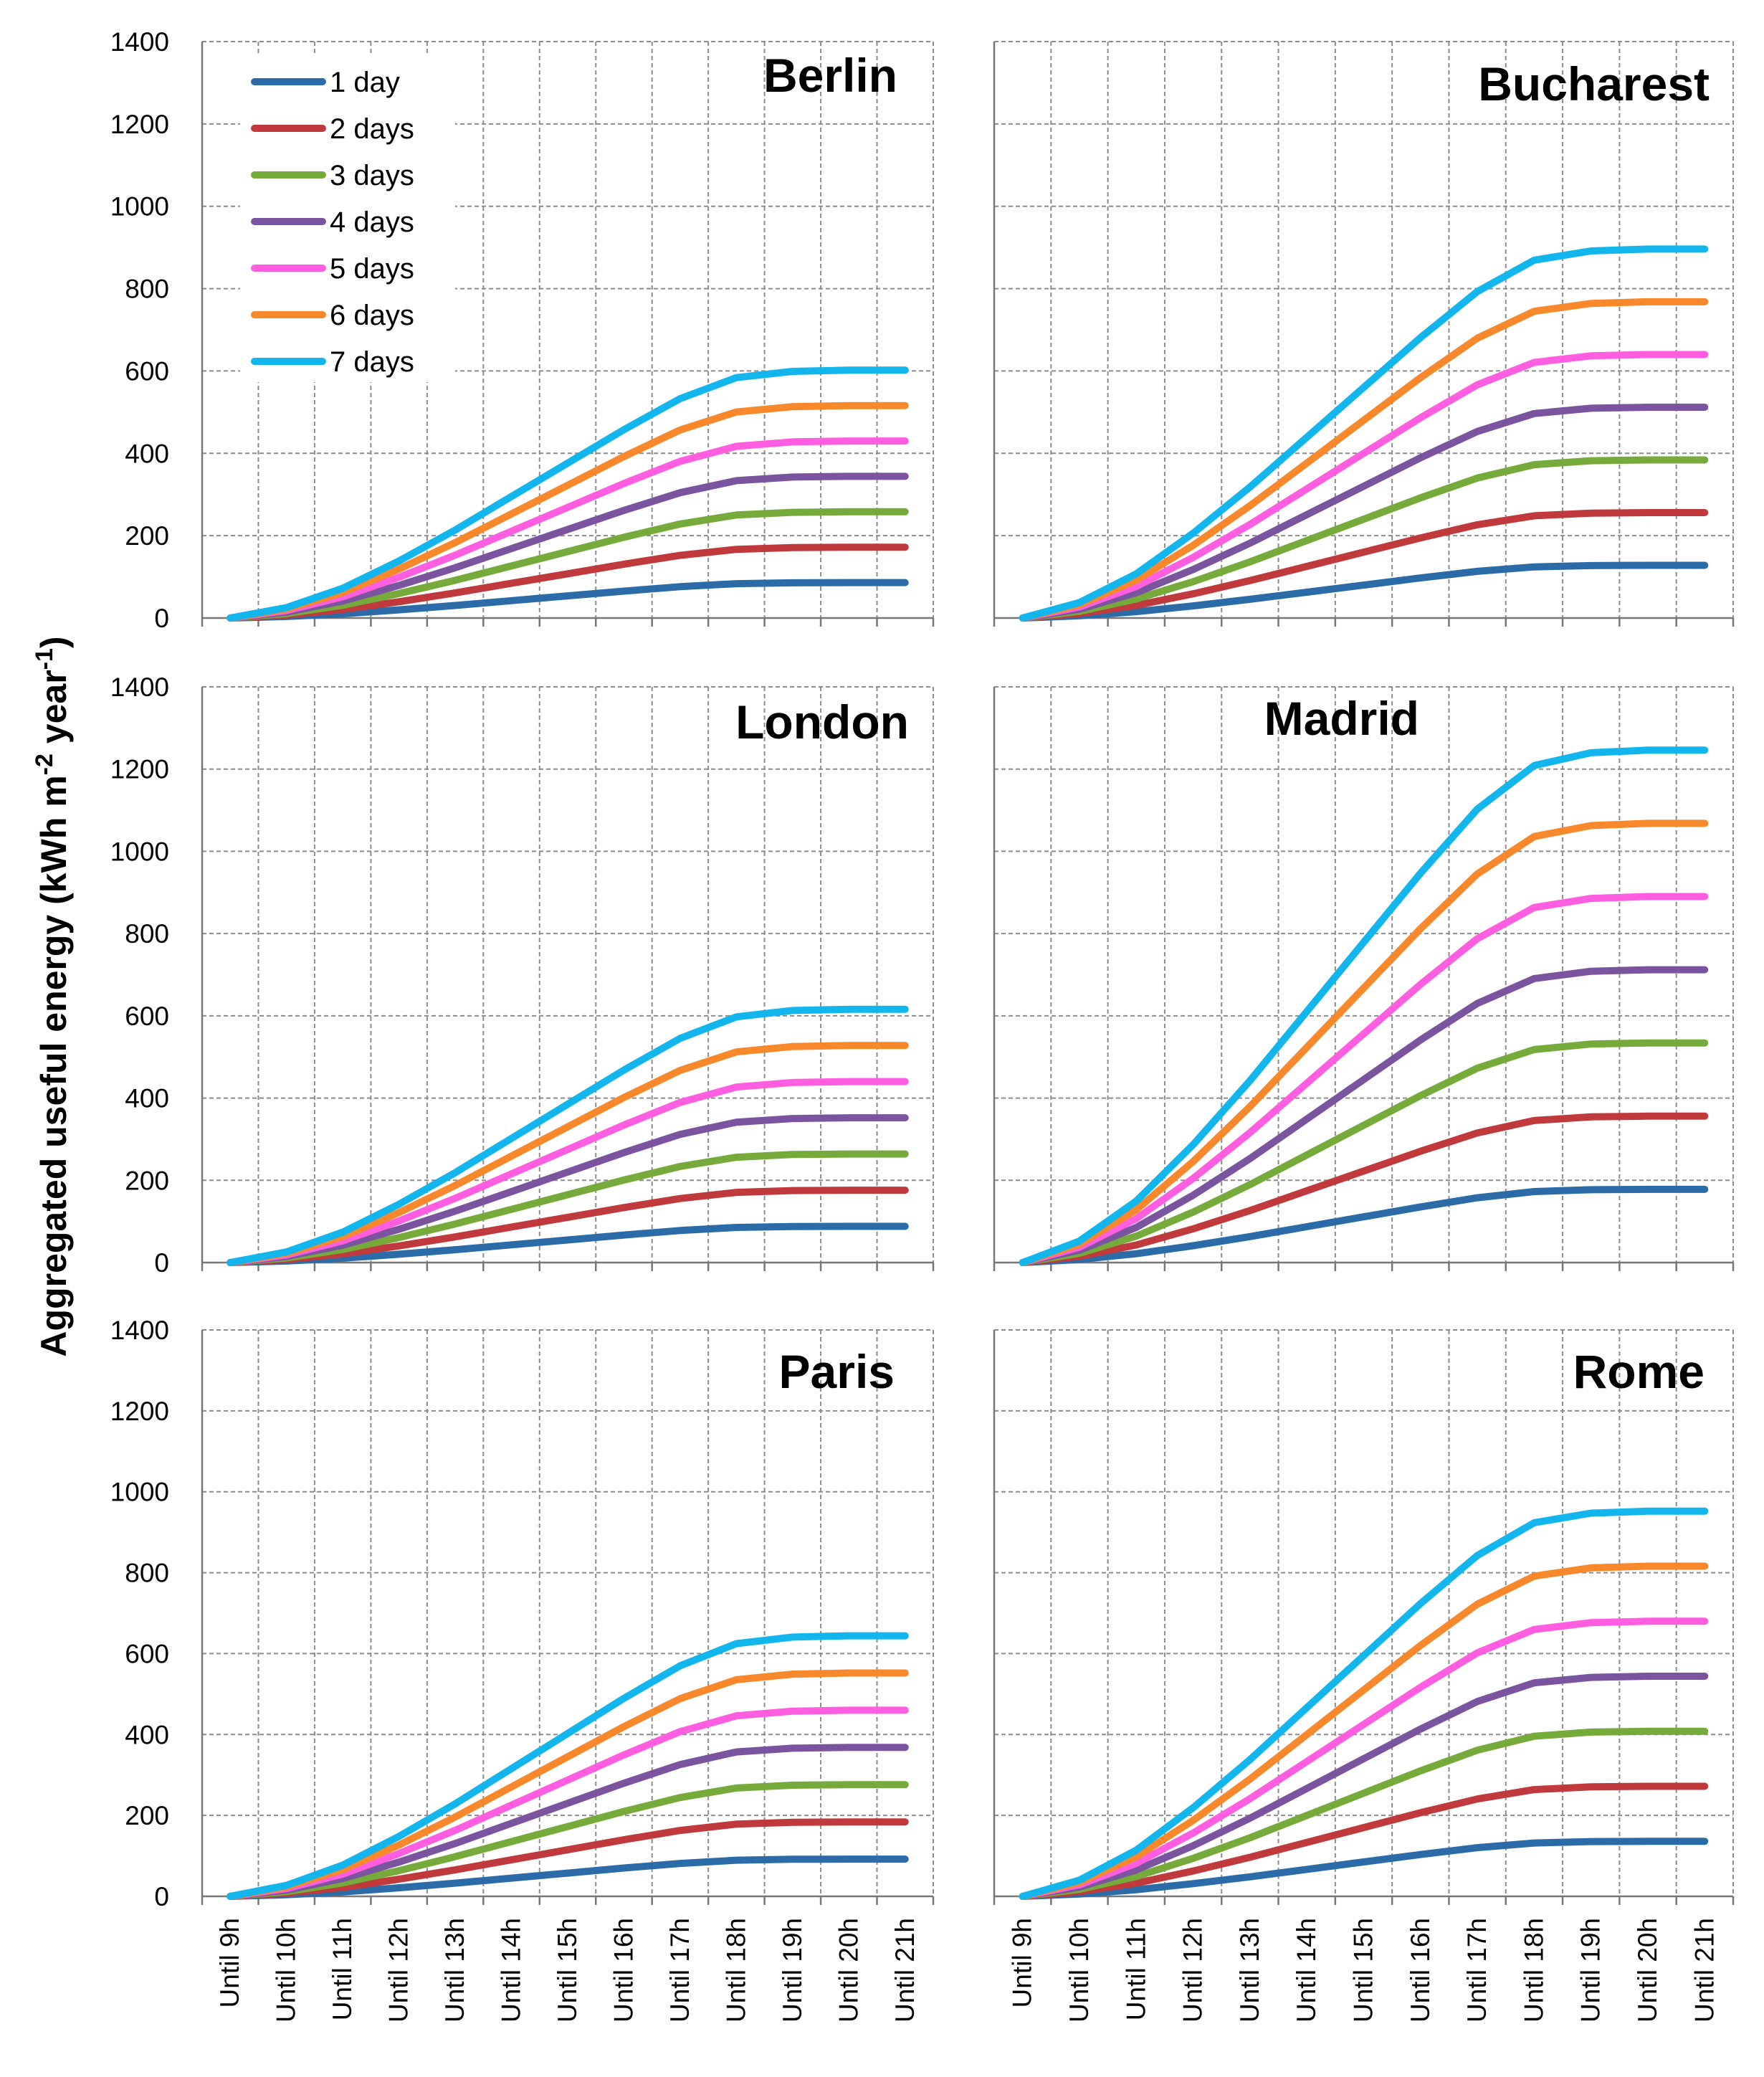  What do you see at coordinates (830, 75) in the screenshot?
I see `panel-title: Berlin` at bounding box center [830, 75].